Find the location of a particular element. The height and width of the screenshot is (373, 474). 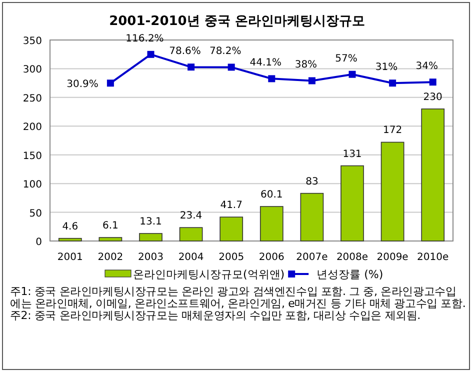

data-label: 13.1 is located at coordinates (151, 222).